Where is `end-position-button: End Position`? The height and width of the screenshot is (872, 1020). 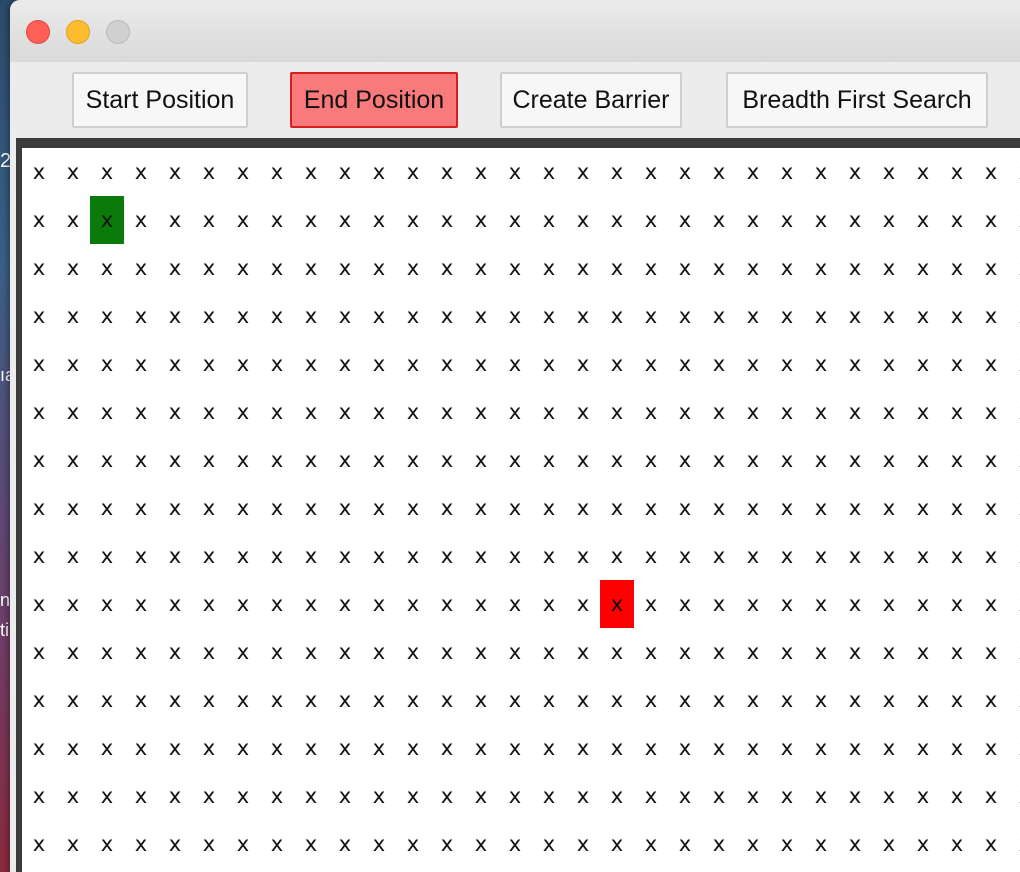 end-position-button: End Position is located at coordinates (374, 100).